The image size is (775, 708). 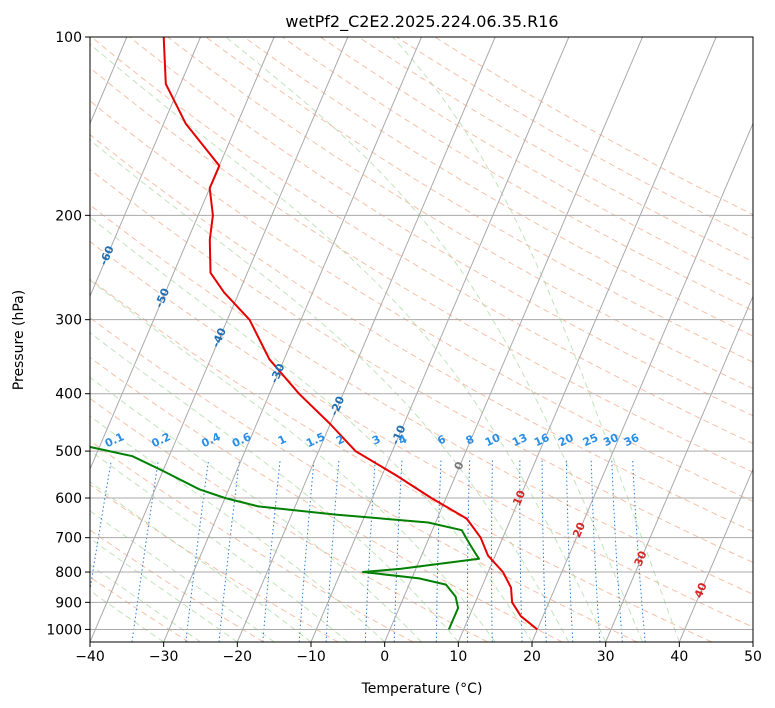 What do you see at coordinates (68, 216) in the screenshot?
I see `y-tick-label: 200` at bounding box center [68, 216].